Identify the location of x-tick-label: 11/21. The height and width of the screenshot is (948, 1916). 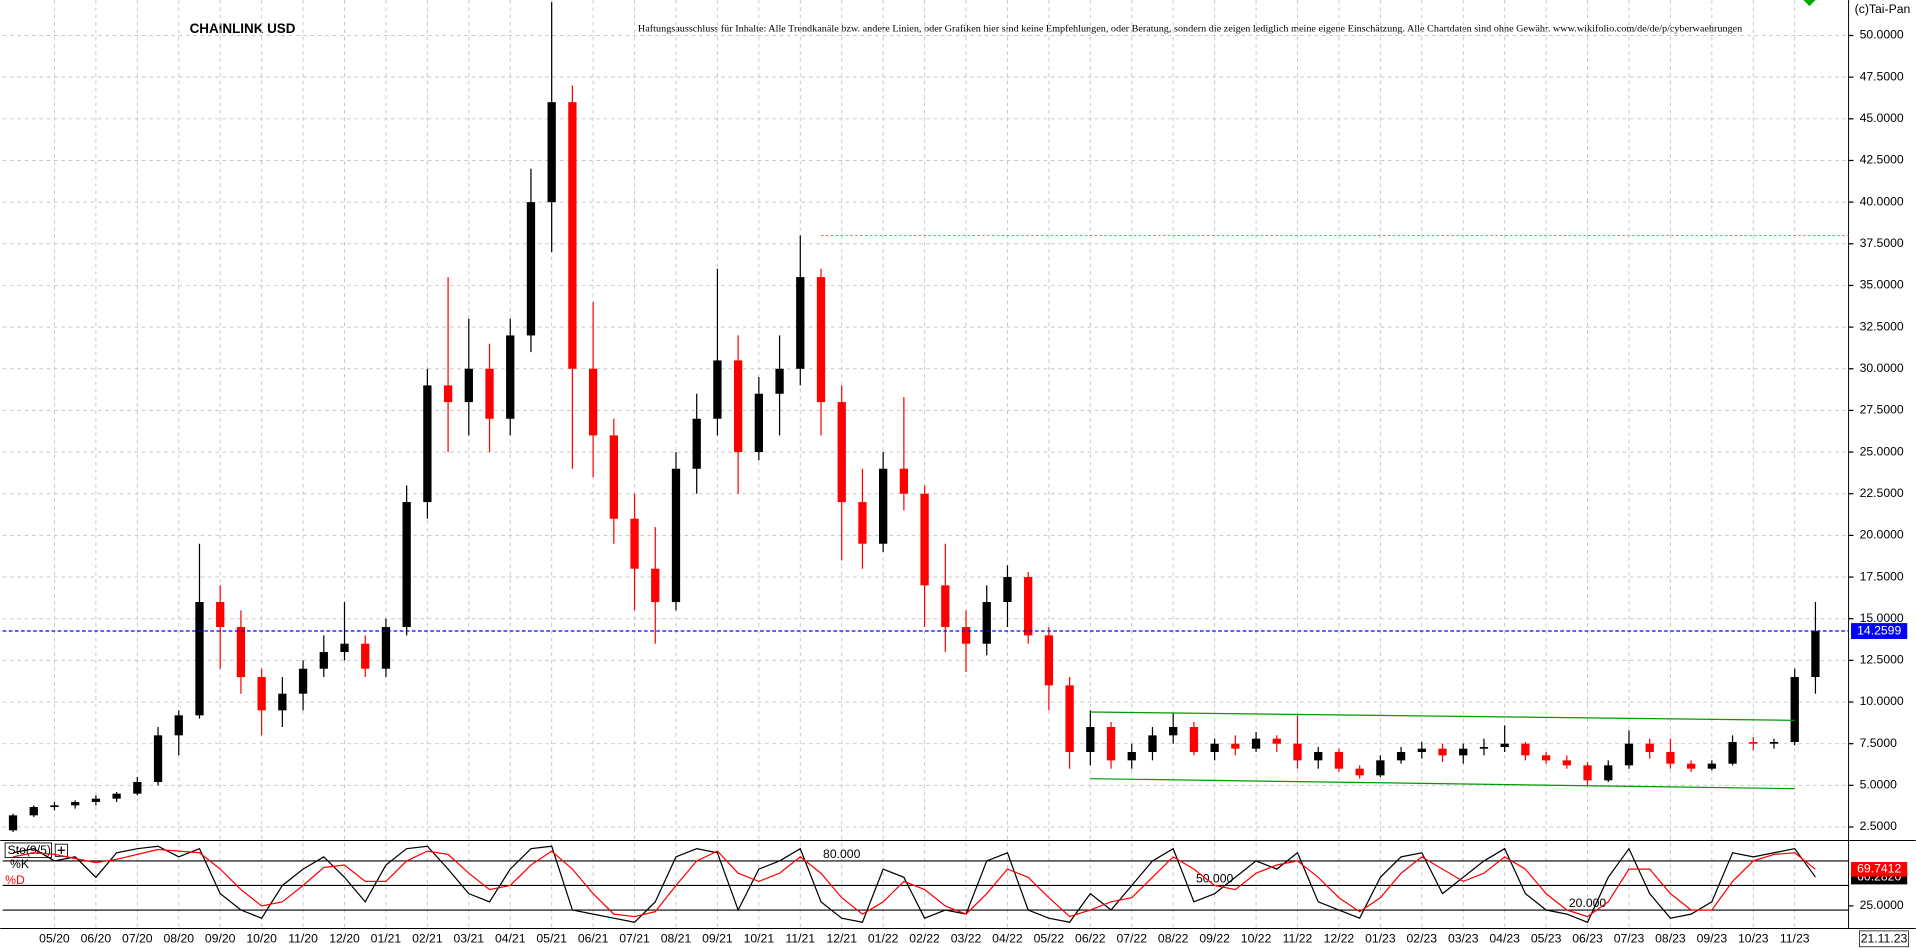
(800, 939).